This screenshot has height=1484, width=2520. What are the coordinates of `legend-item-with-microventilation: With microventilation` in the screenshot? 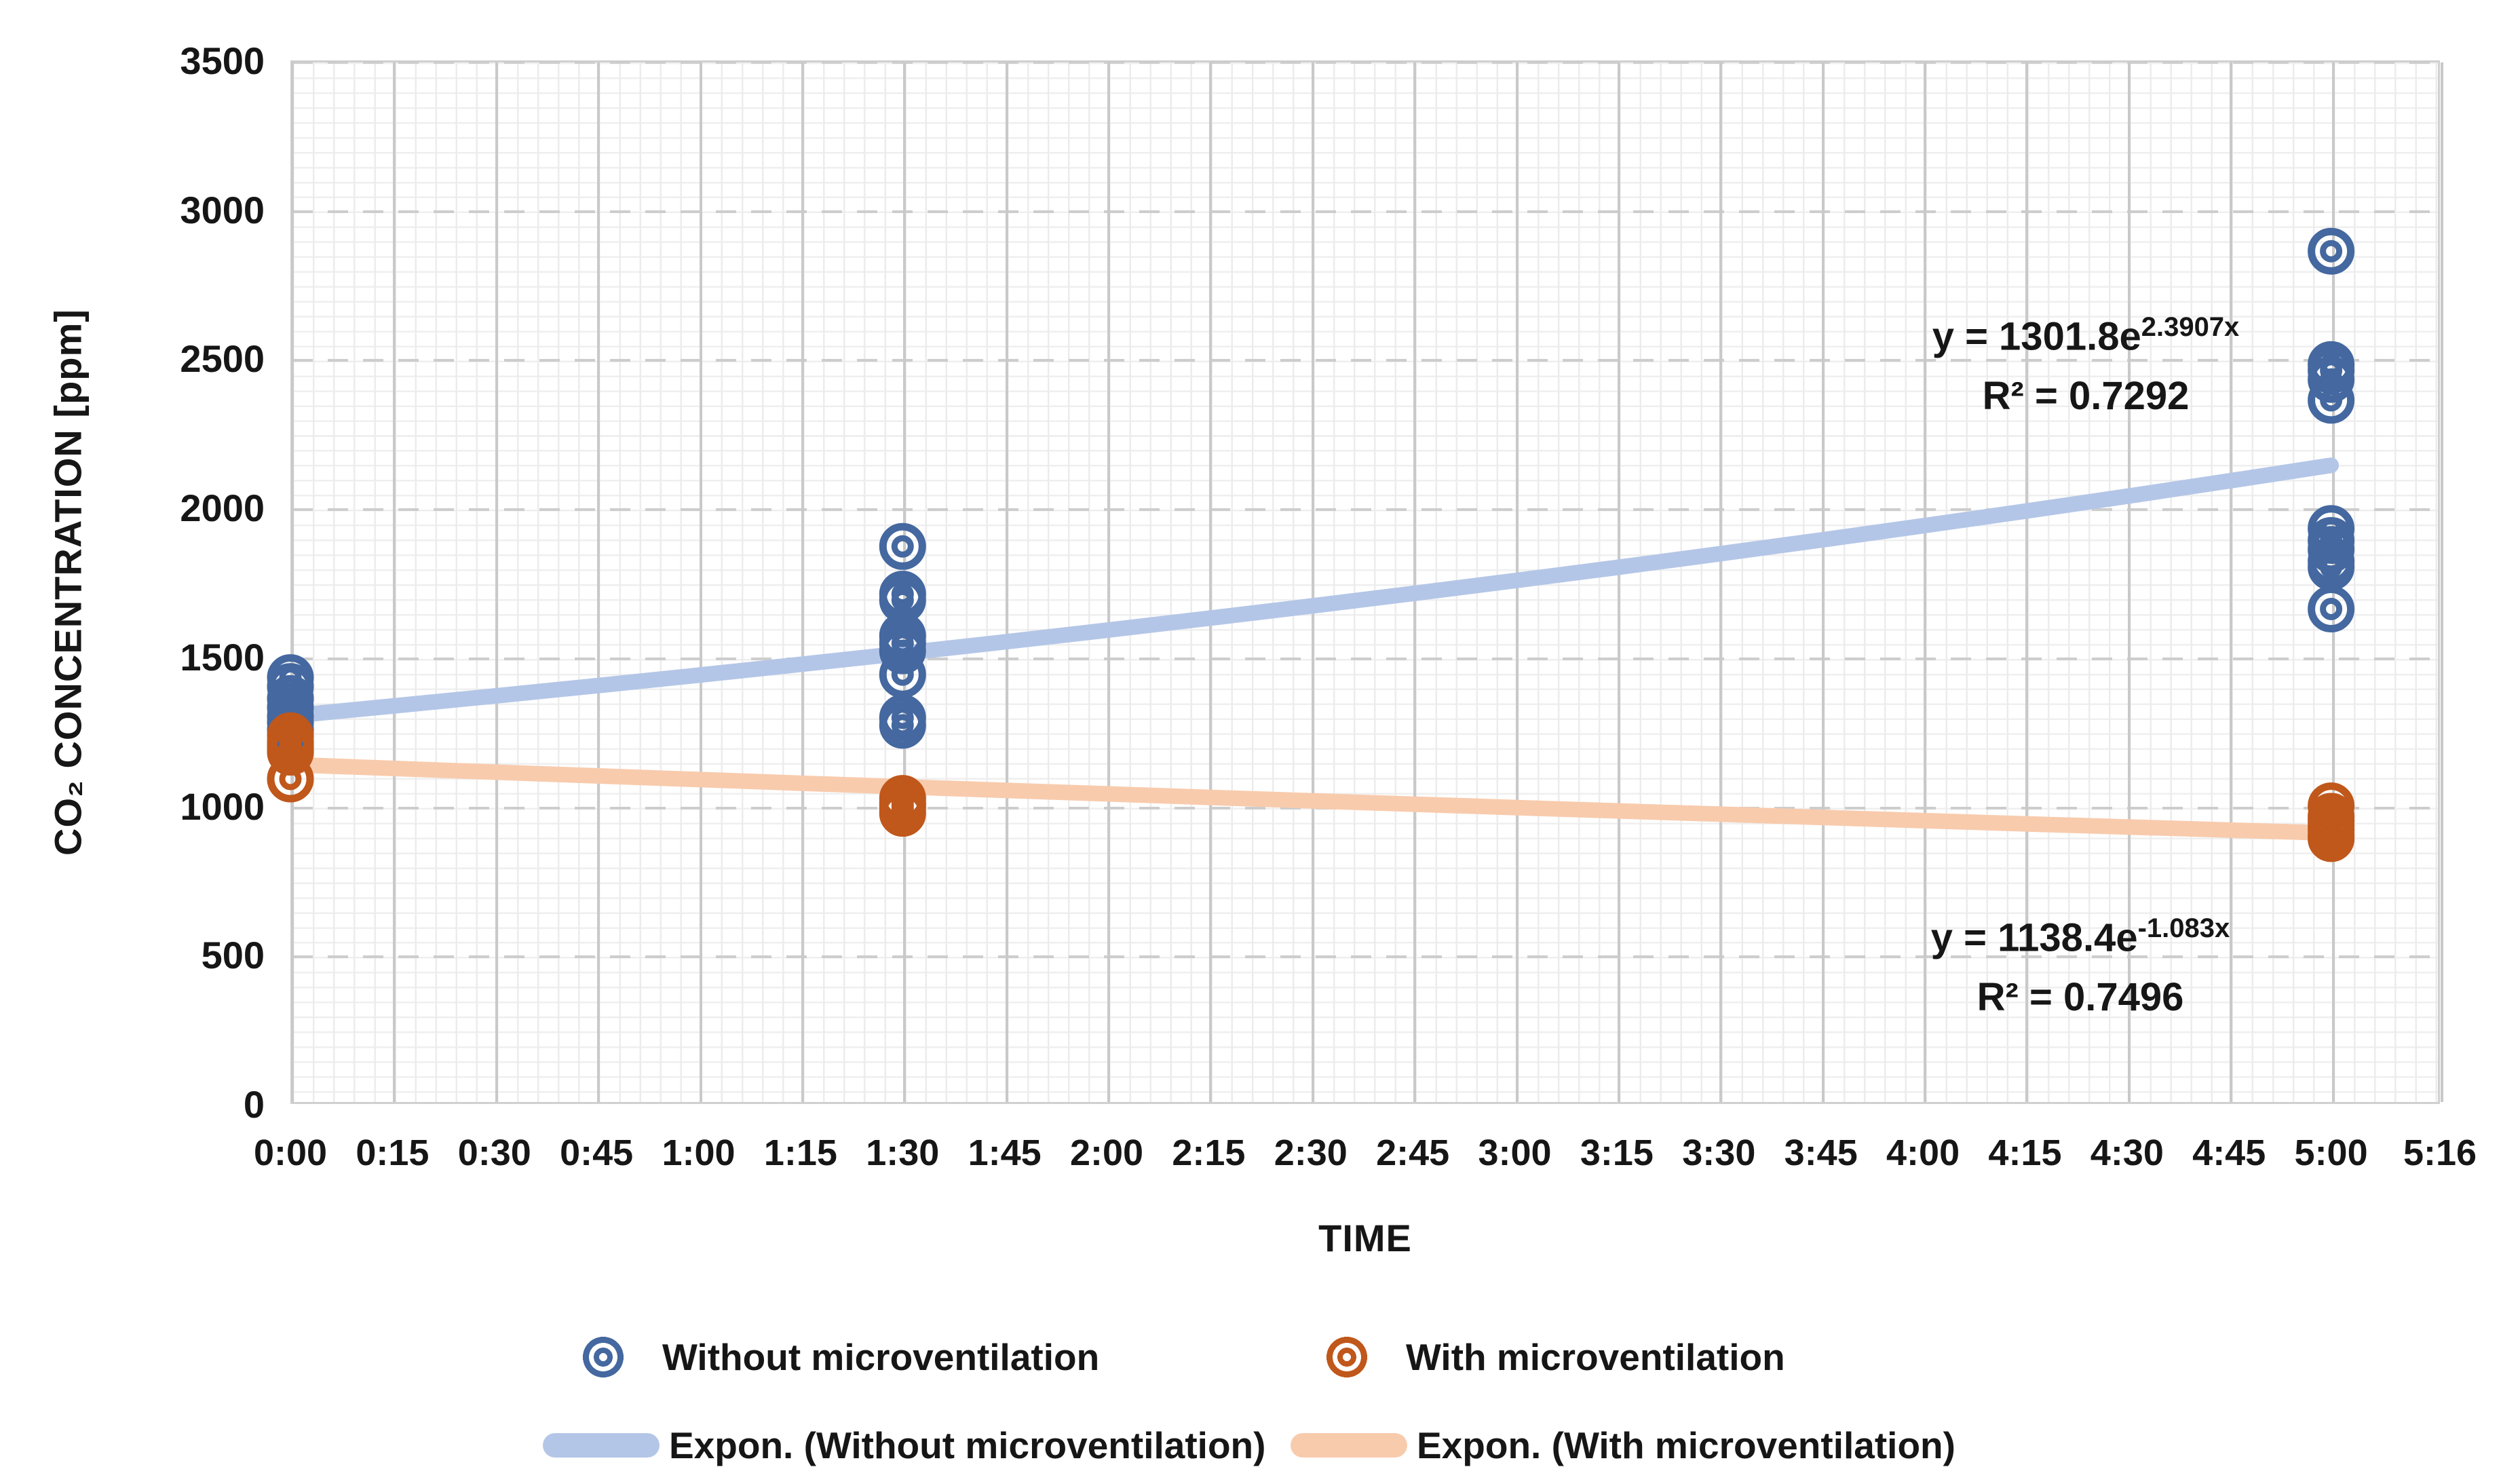 It's located at (1555, 1357).